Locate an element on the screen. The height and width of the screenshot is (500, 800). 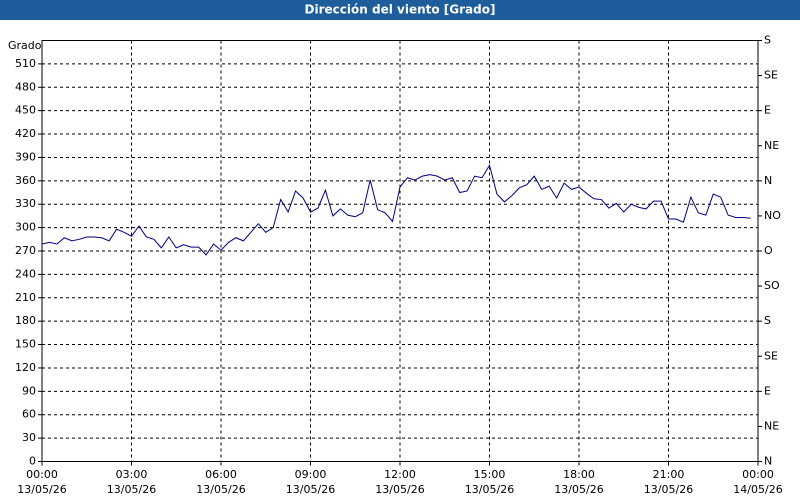
title-bar is located at coordinates (400, 10).